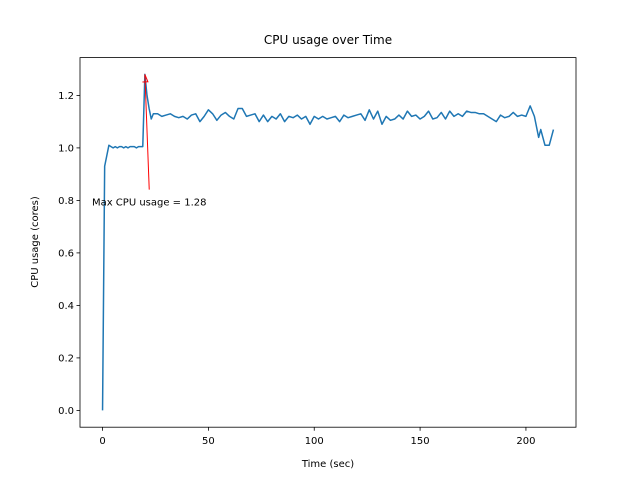 The image size is (640, 480). I want to click on x-tick-label: 100, so click(314, 441).